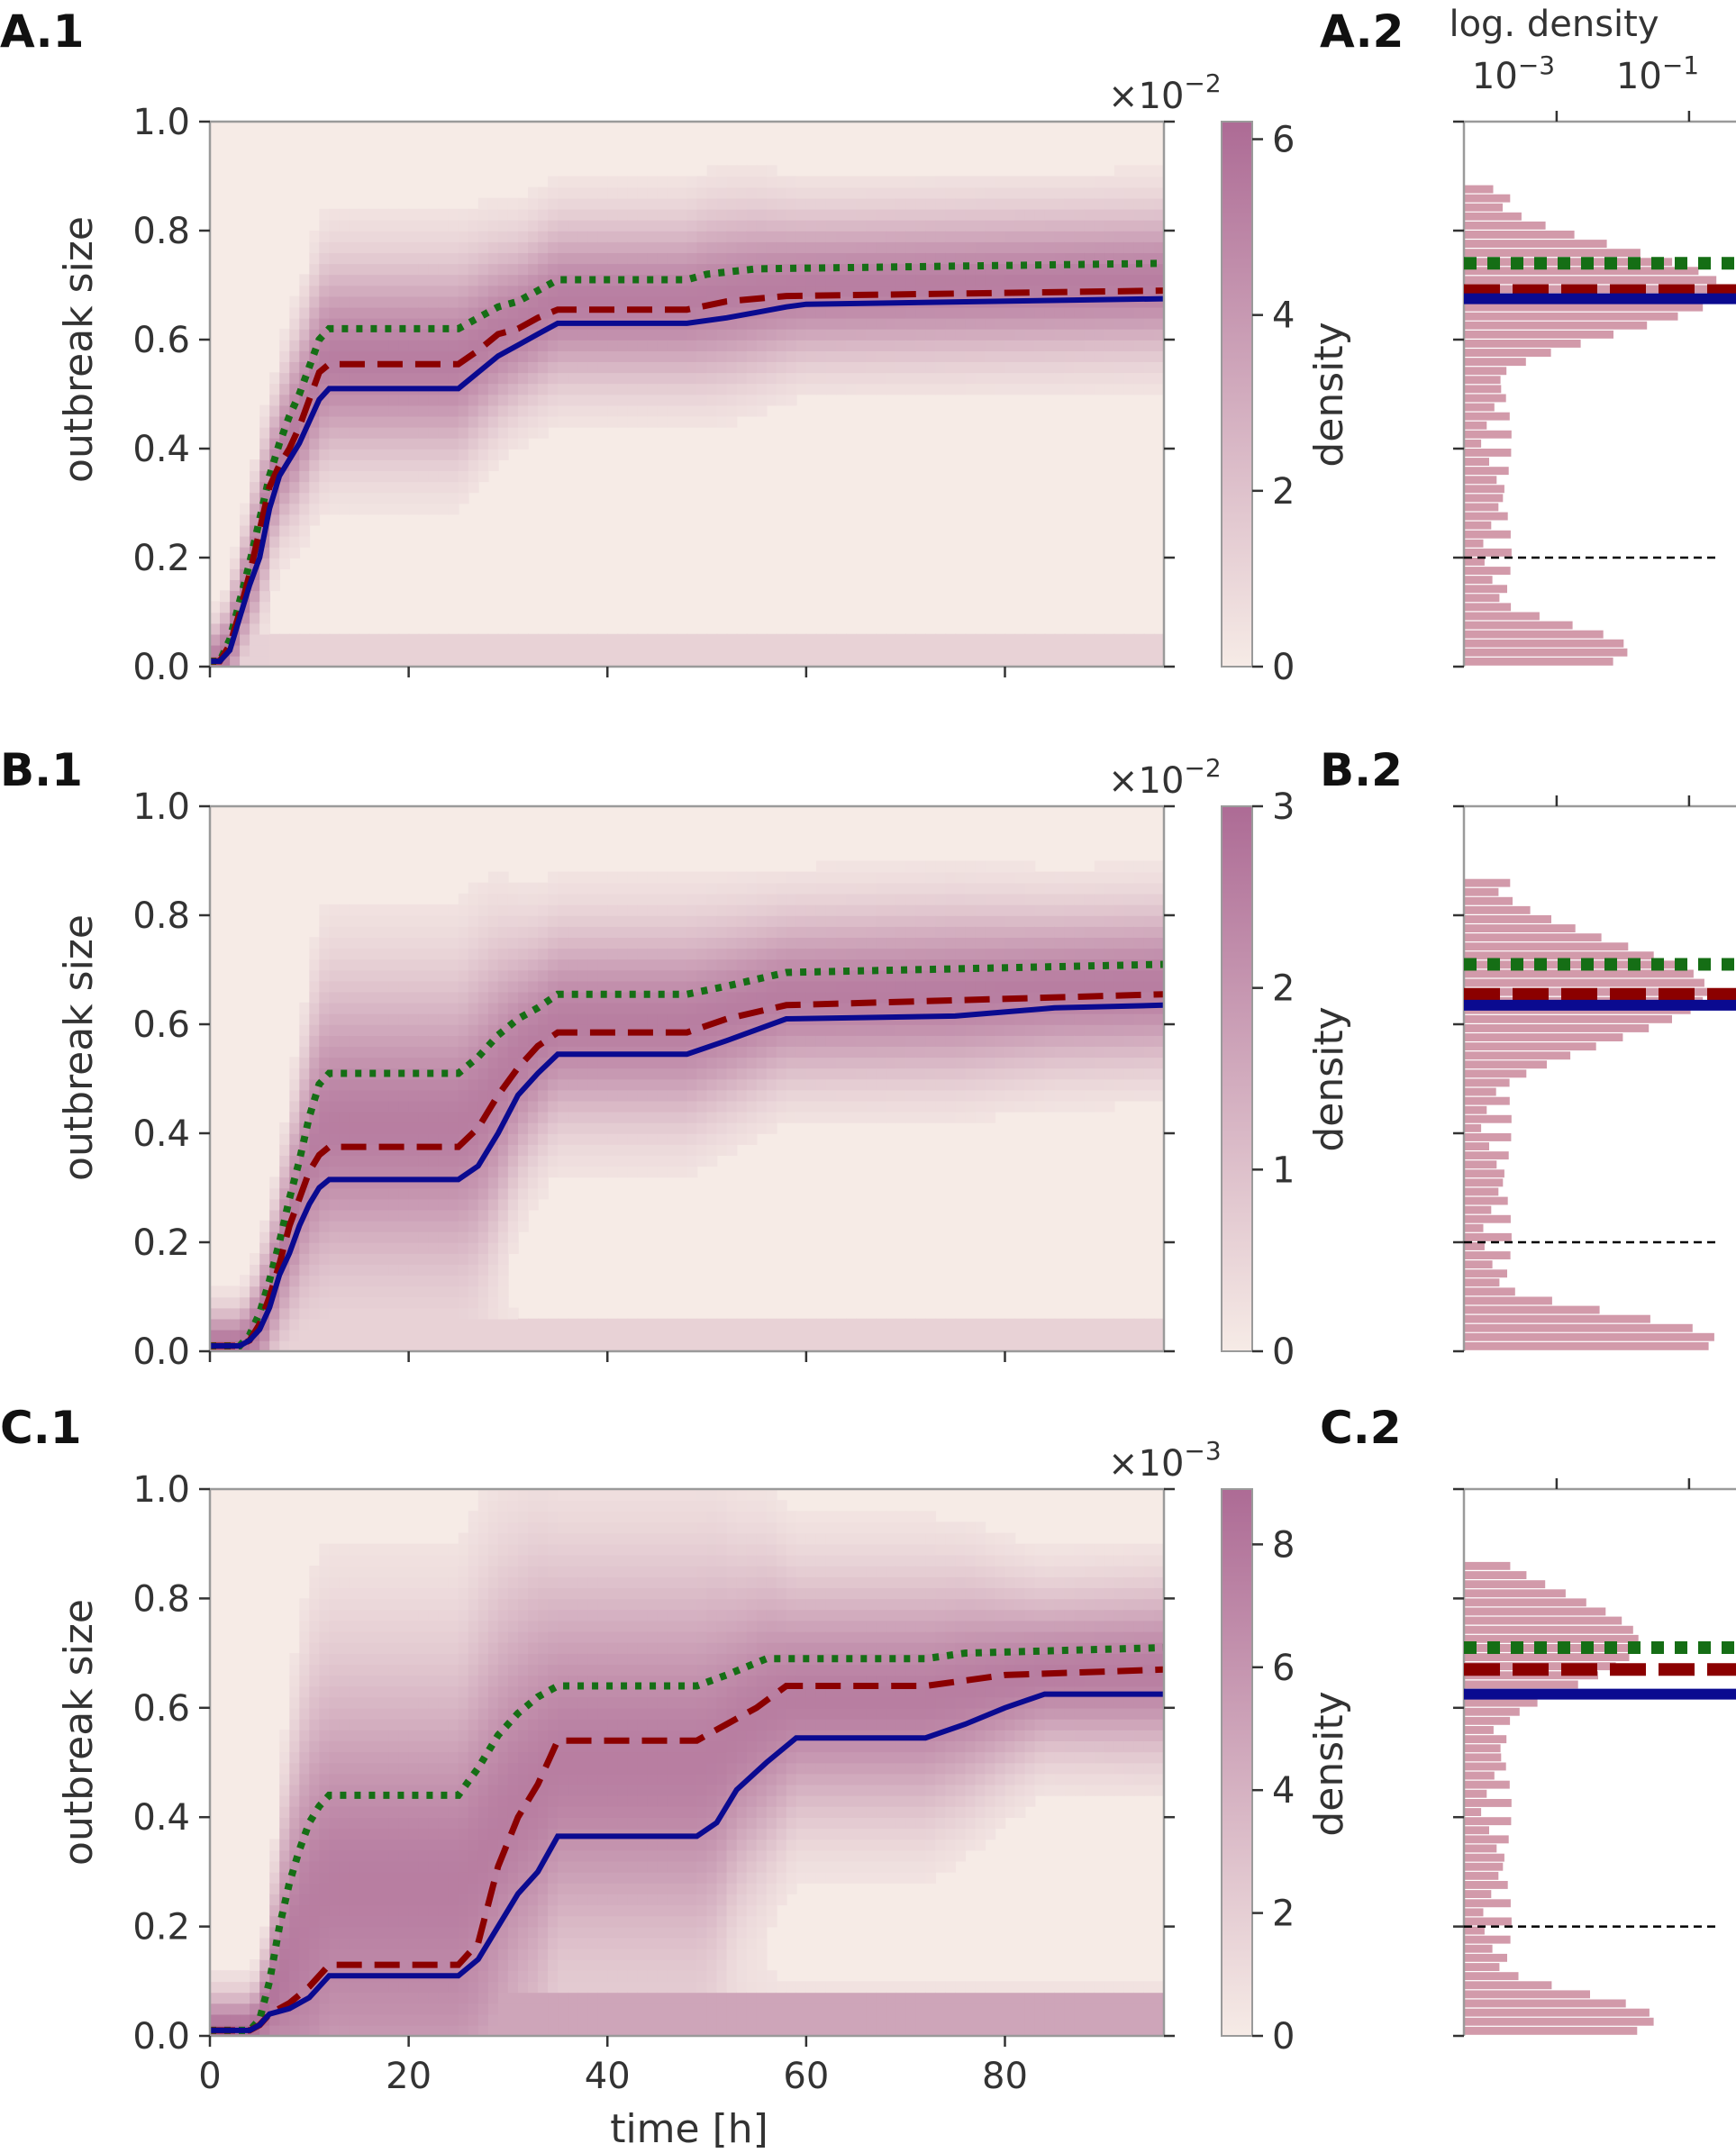  I want to click on colorbar-multiplier-a: ×10⁻², so click(1165, 92).